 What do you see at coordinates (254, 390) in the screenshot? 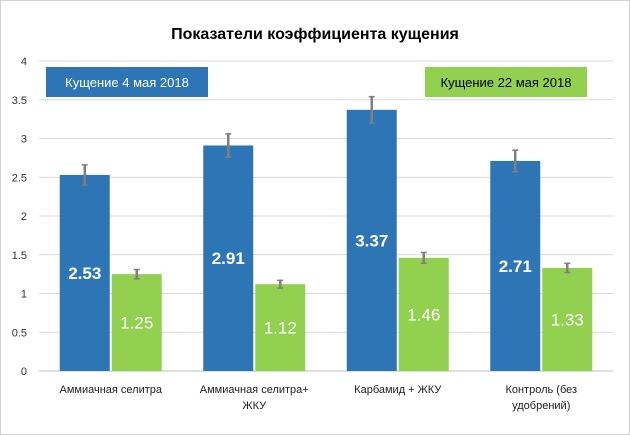
I see `x-category-label: Аммиачная селитра+` at bounding box center [254, 390].